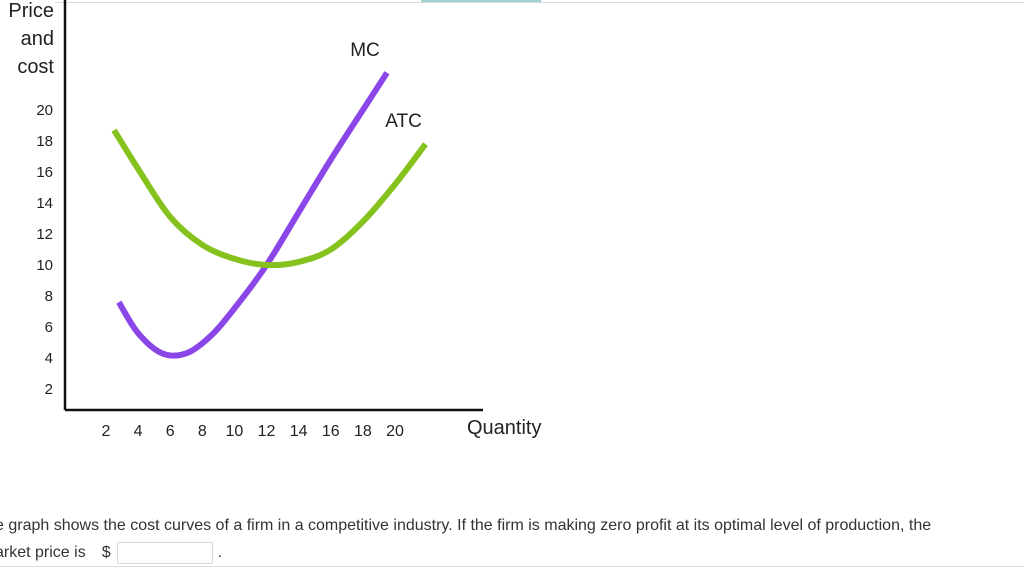  Describe the element at coordinates (44, 234) in the screenshot. I see `y-tick-label: 12` at that location.